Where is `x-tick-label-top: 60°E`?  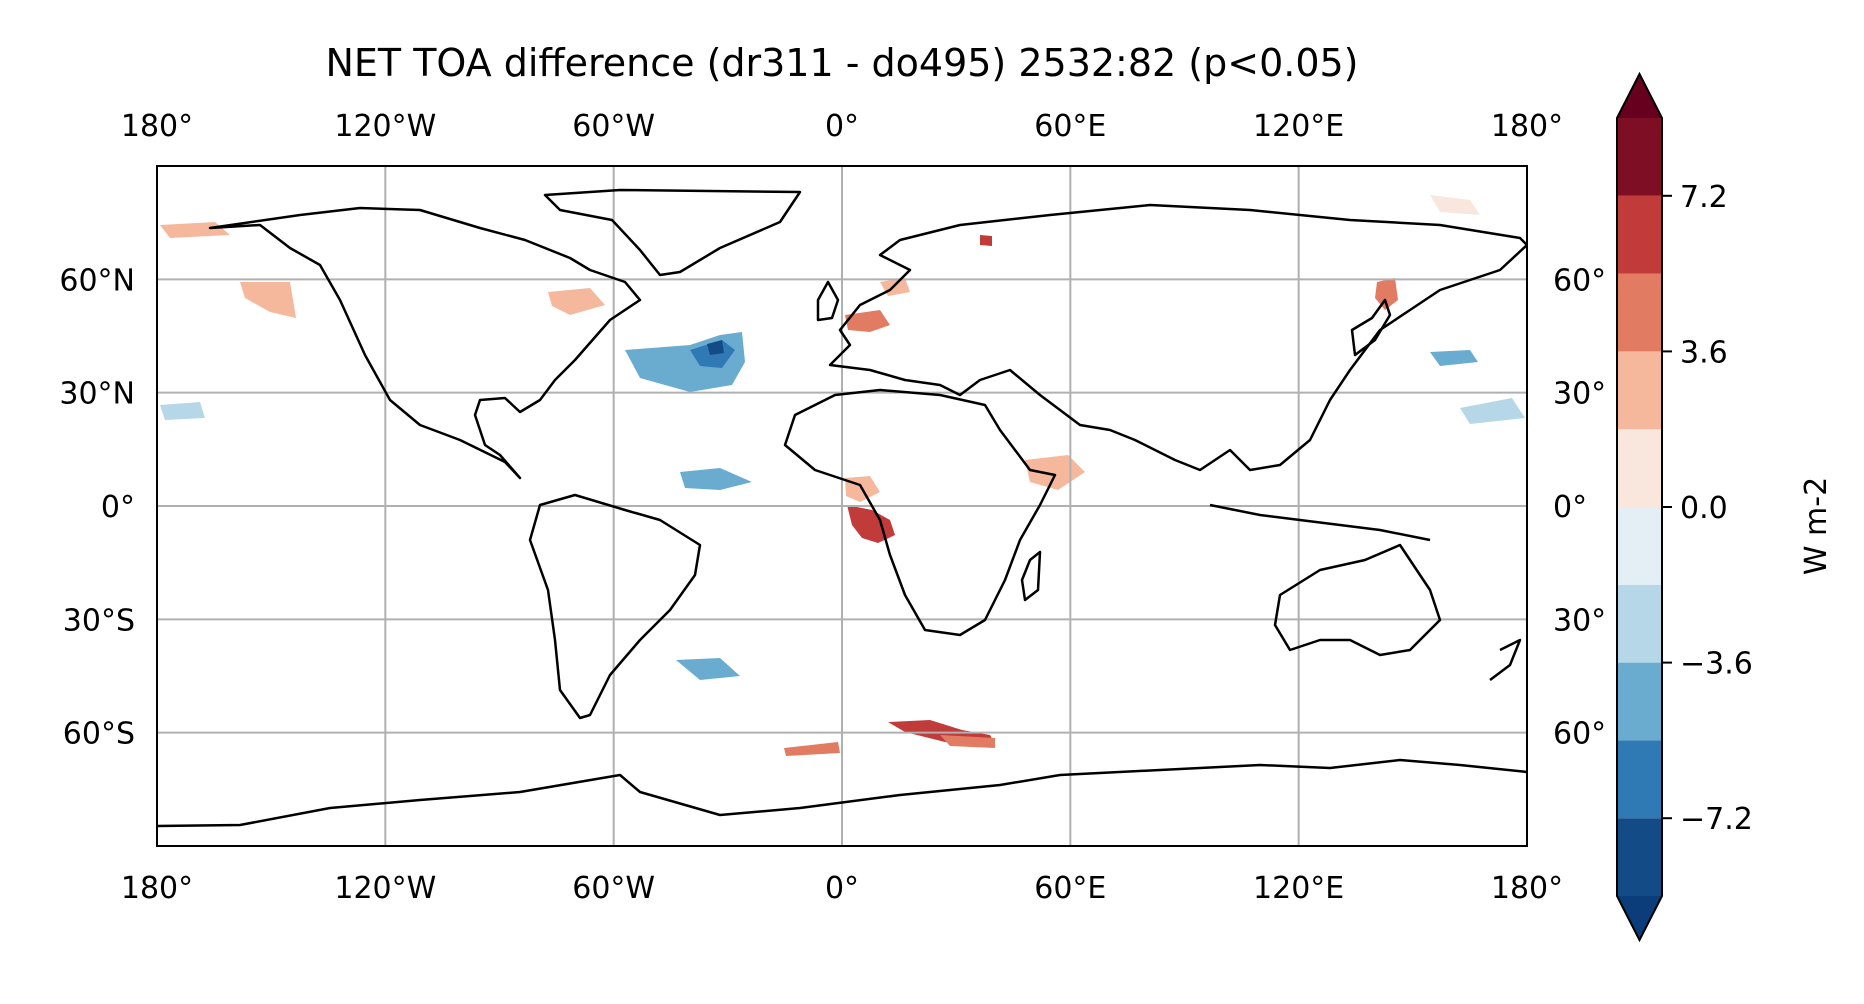
x-tick-label-top: 60°E is located at coordinates (1070, 126).